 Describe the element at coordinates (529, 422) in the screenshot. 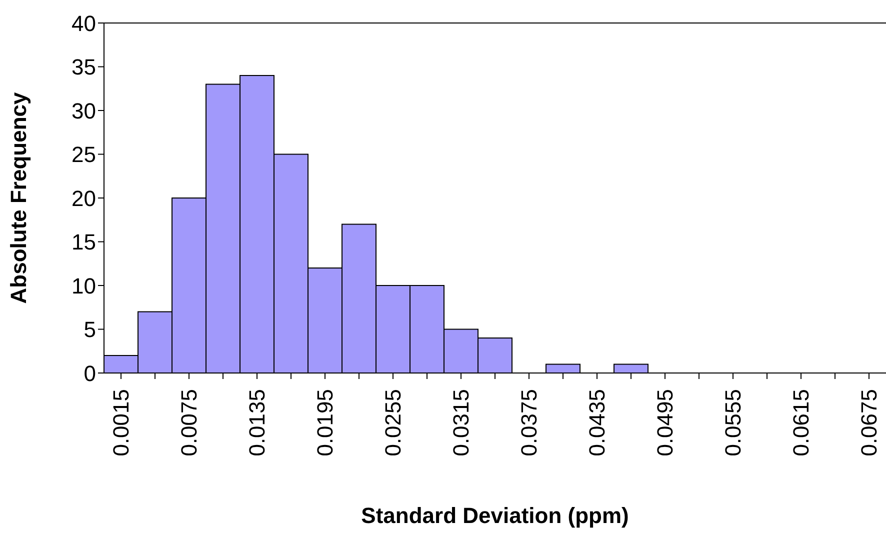

I see `x-tick-label: 0.0375` at that location.